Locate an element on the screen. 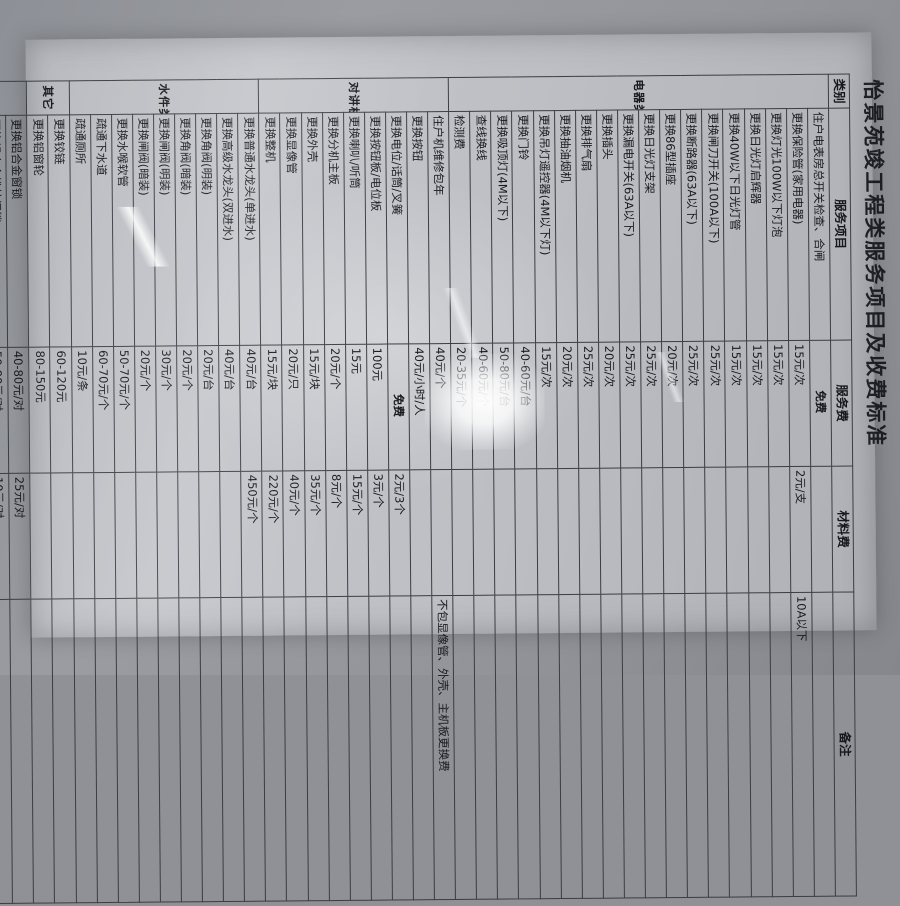  cell-service-fee: 20元/台 is located at coordinates (209, 409).